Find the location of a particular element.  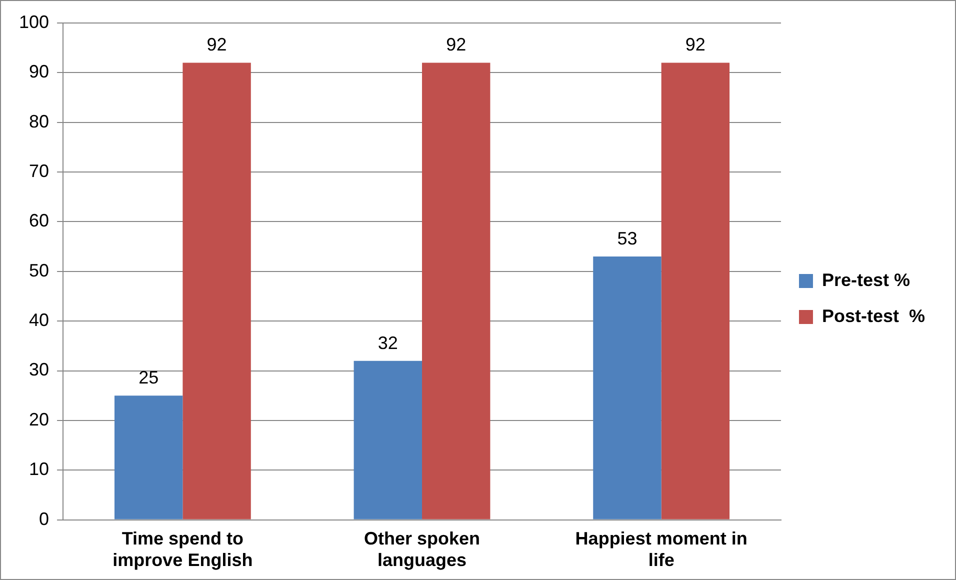

x-tick-label: Happiest moment in life is located at coordinates (661, 549).